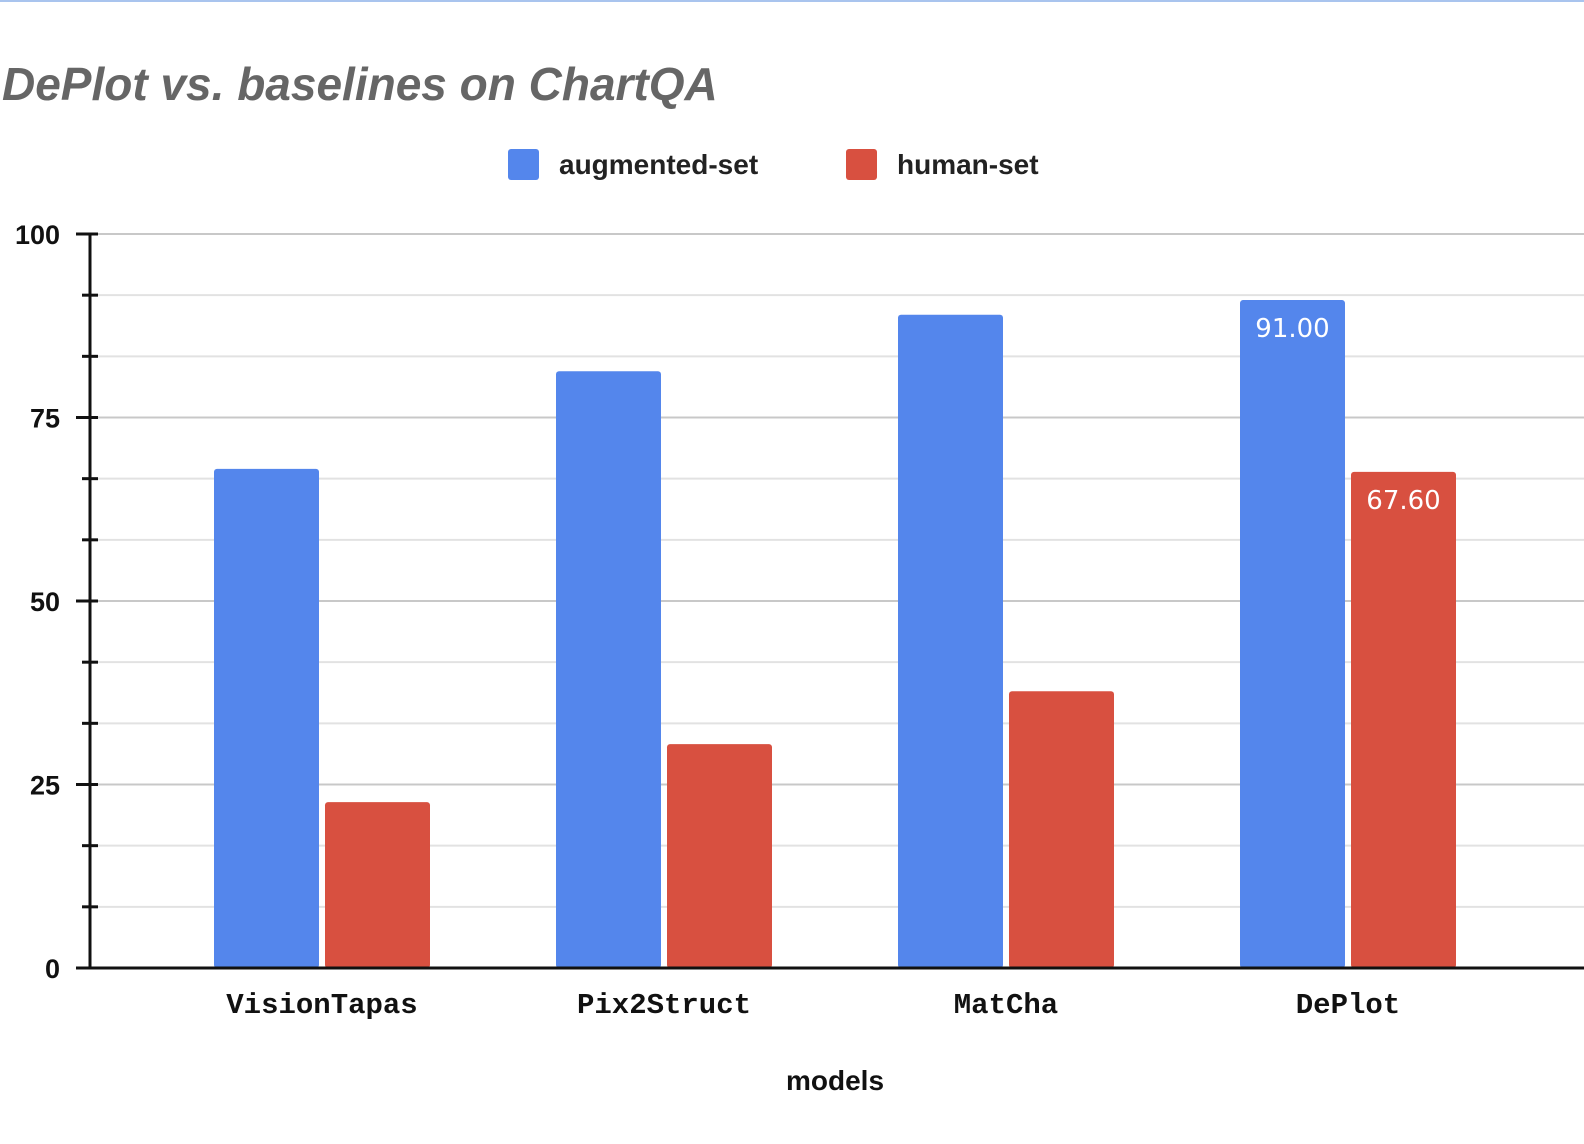 This screenshot has height=1144, width=1584. What do you see at coordinates (950, 641) in the screenshot?
I see `bar-augmented-set-MatCha` at bounding box center [950, 641].